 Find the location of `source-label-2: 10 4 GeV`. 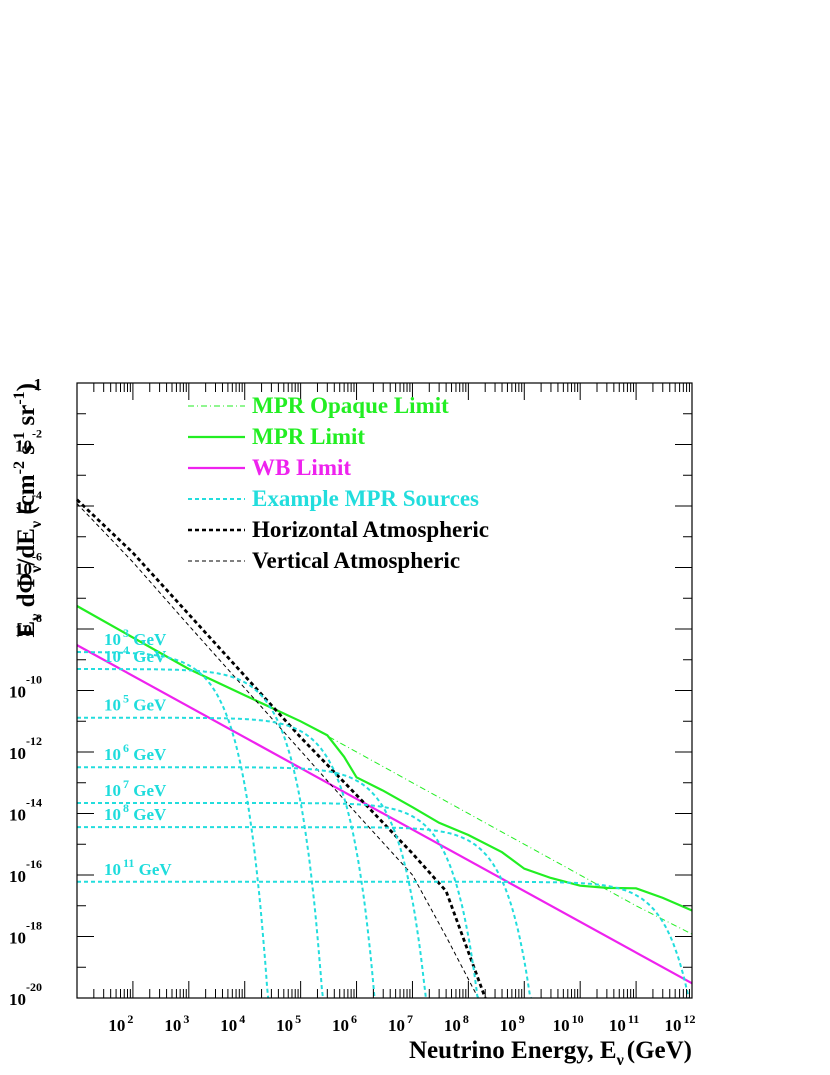

source-label-2: 10 4 GeV is located at coordinates (135, 654).